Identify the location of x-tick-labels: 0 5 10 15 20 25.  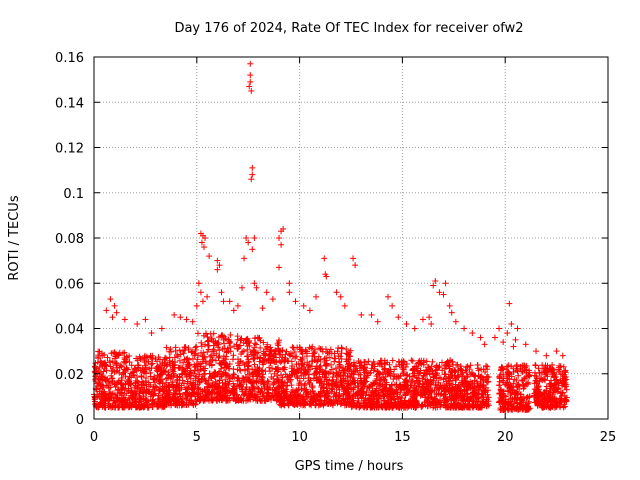
(353, 437).